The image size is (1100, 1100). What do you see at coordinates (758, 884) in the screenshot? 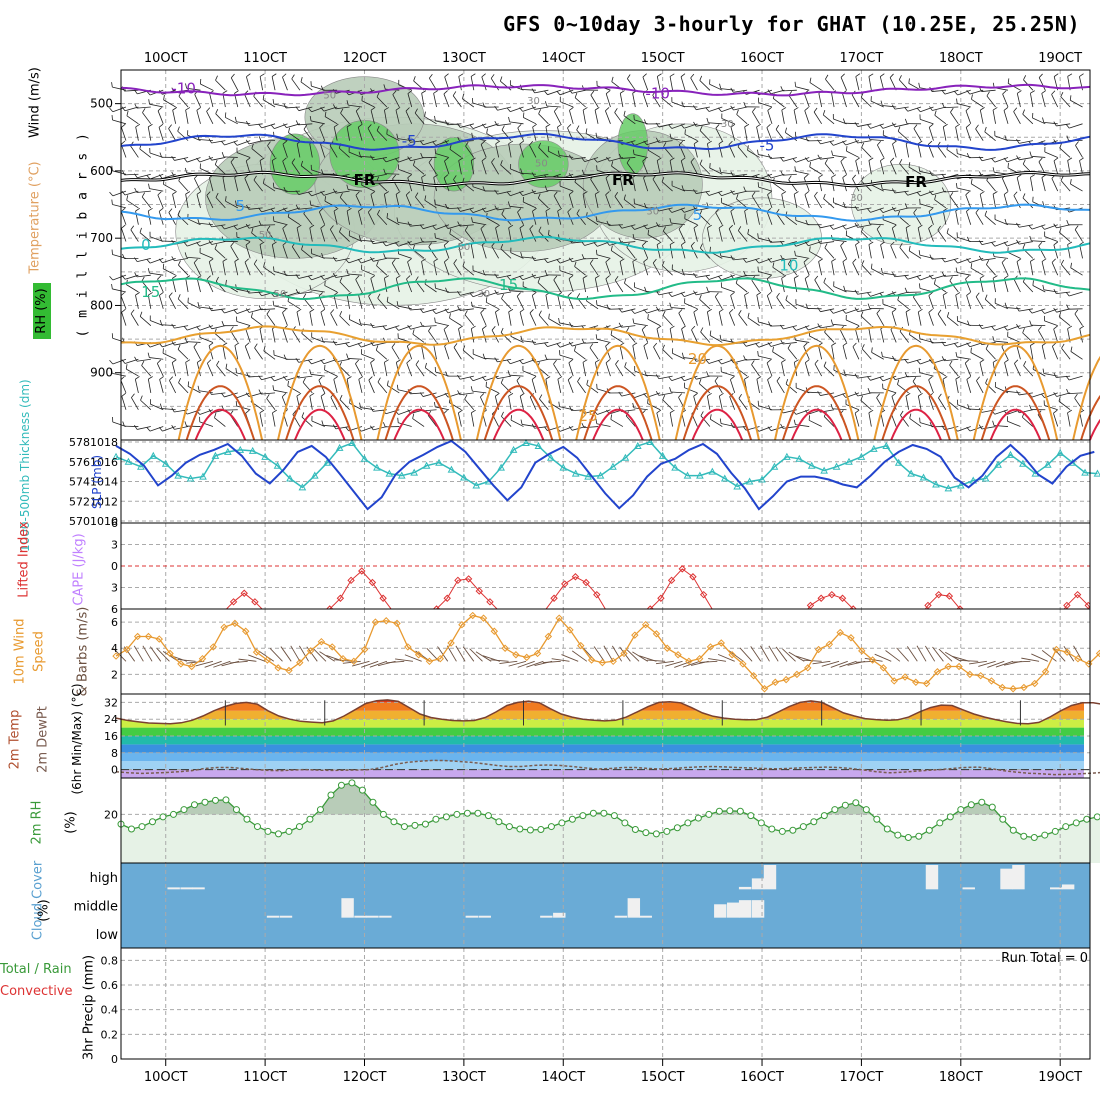
I see `cloud-bar` at bounding box center [758, 884].